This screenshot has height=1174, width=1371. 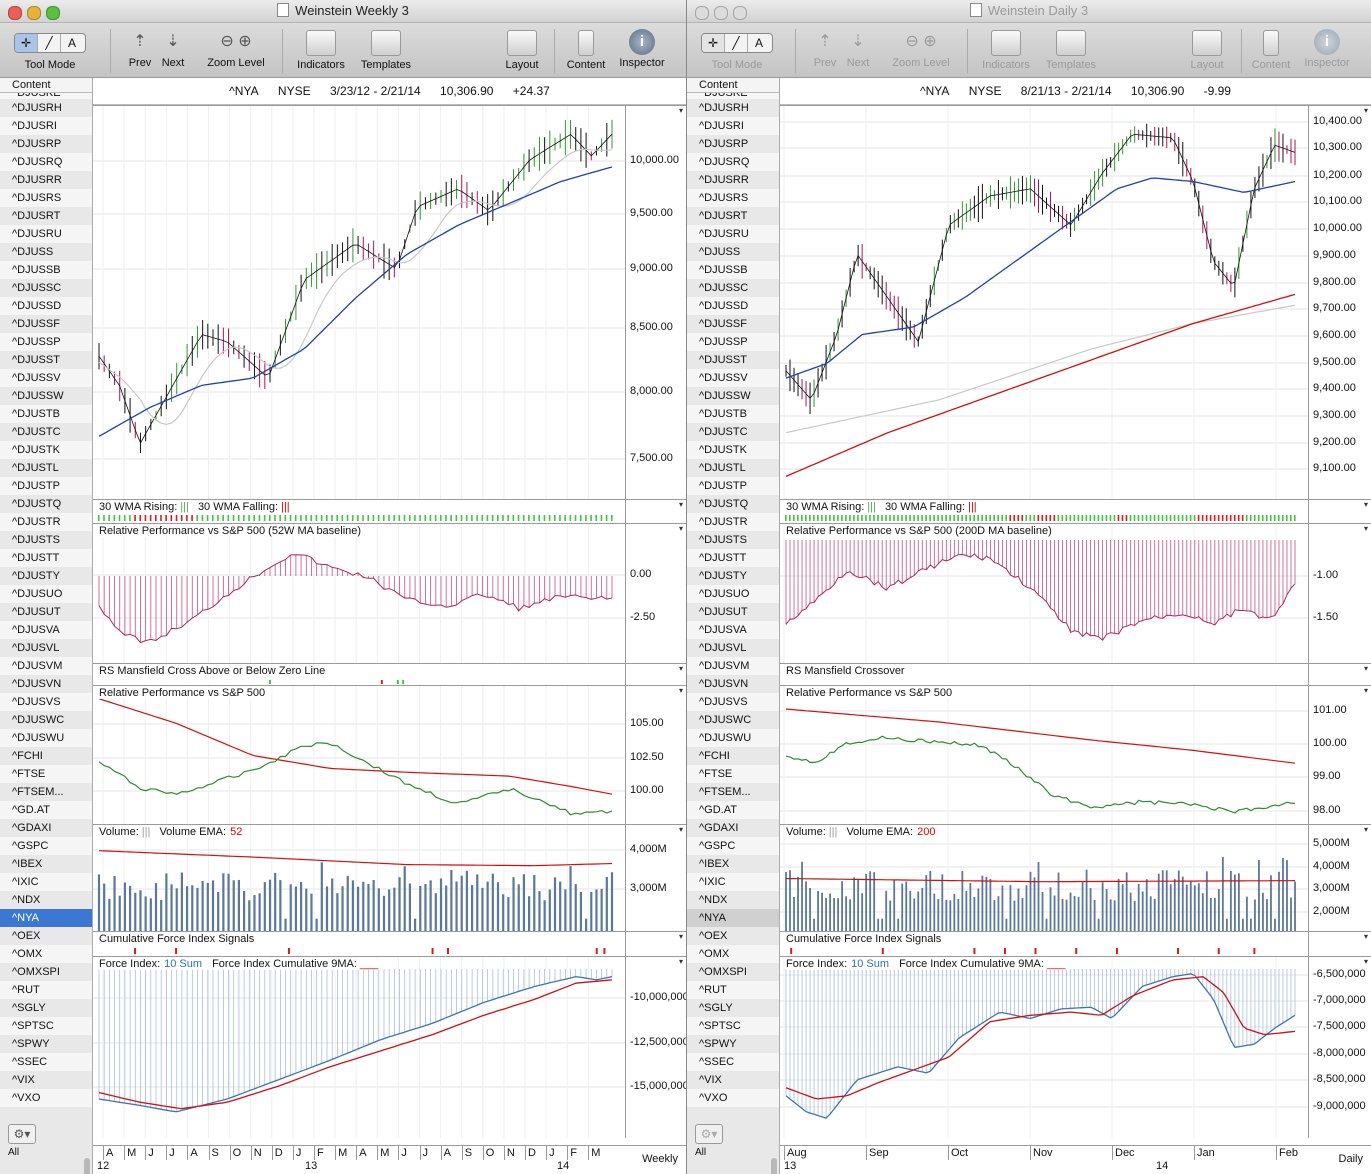 I want to click on sidebar-item: ^DJUSRQ, so click(x=46, y=162).